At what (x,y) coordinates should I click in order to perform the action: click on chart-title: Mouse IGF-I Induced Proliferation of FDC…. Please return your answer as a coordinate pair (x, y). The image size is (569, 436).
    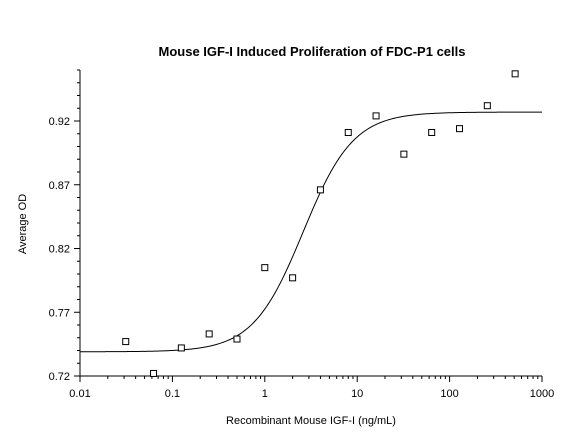
    Looking at the image, I should click on (312, 51).